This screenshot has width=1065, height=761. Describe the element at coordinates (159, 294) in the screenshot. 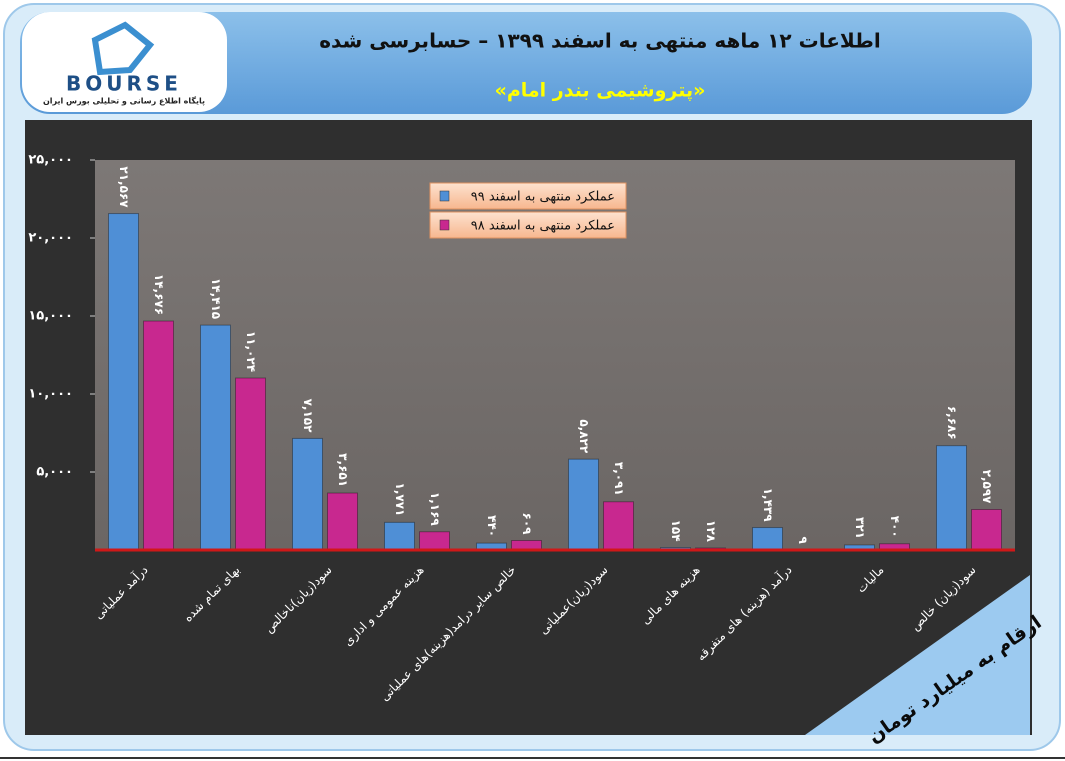

I see `value-label: ۱۴,۶۷۶` at that location.